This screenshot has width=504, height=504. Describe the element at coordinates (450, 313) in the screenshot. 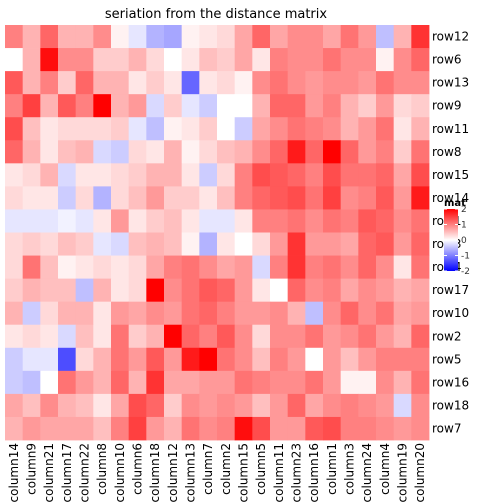

I see `row-label: row10` at that location.